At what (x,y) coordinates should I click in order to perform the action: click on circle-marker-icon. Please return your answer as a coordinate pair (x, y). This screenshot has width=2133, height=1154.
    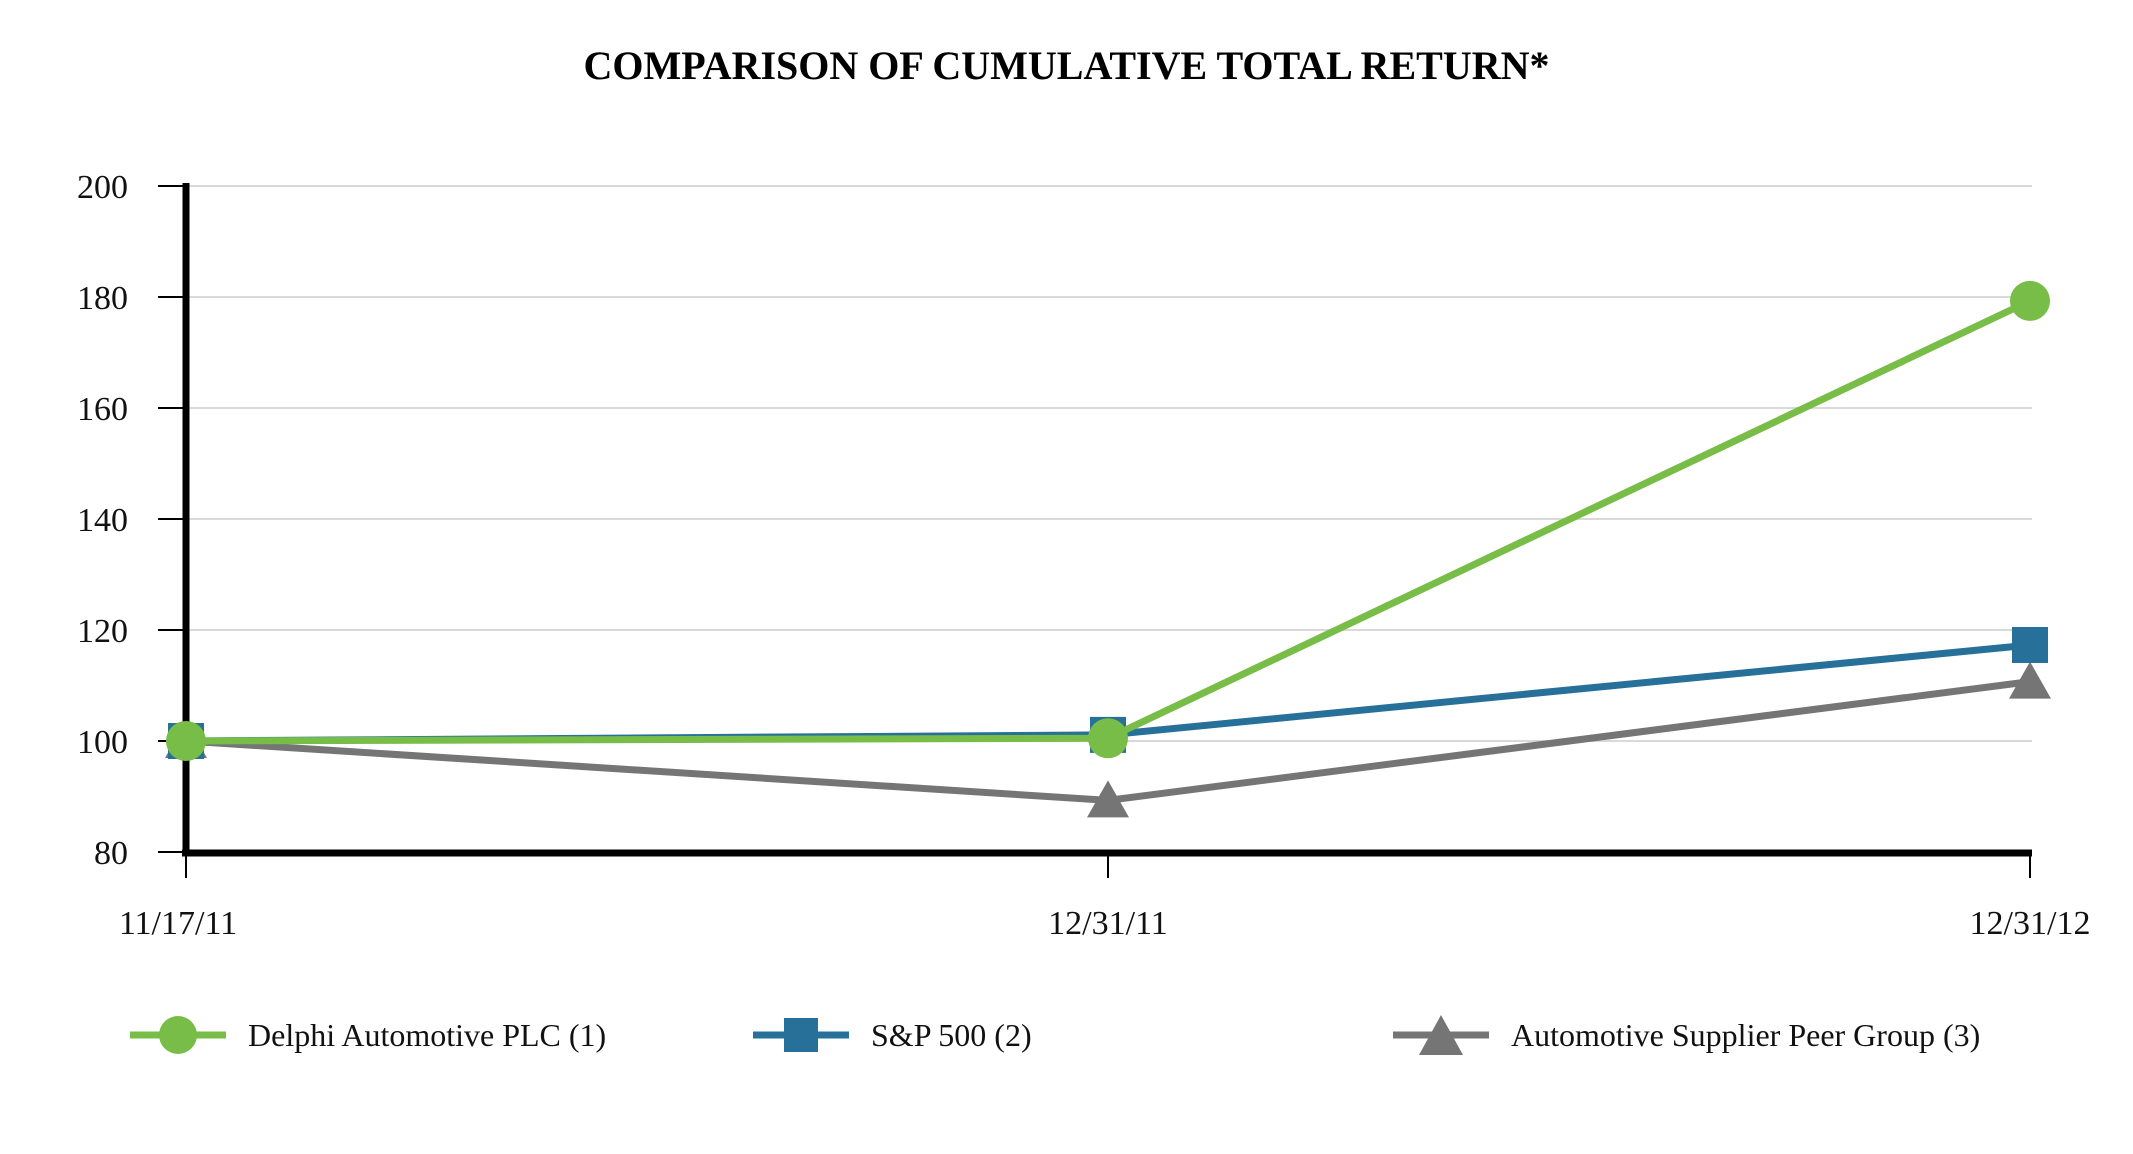
    Looking at the image, I should click on (178, 1035).